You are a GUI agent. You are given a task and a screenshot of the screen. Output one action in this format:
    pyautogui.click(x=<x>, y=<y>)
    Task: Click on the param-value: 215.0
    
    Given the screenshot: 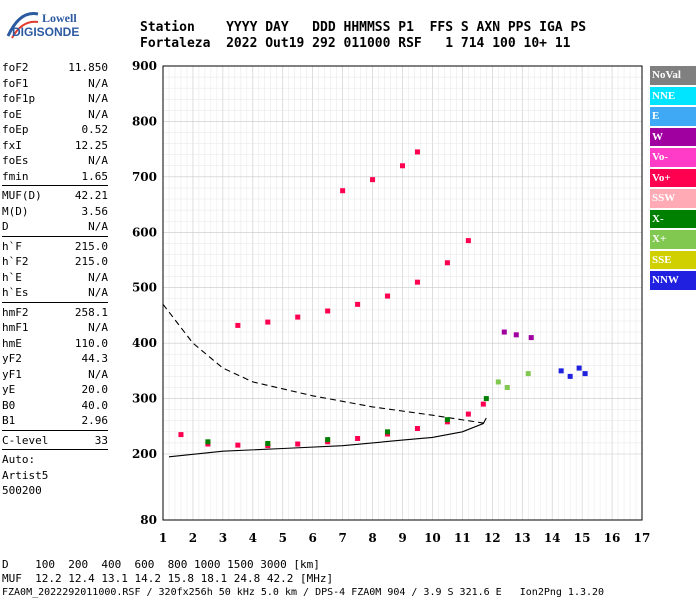 What is the action you would take?
    pyautogui.click(x=91, y=261)
    